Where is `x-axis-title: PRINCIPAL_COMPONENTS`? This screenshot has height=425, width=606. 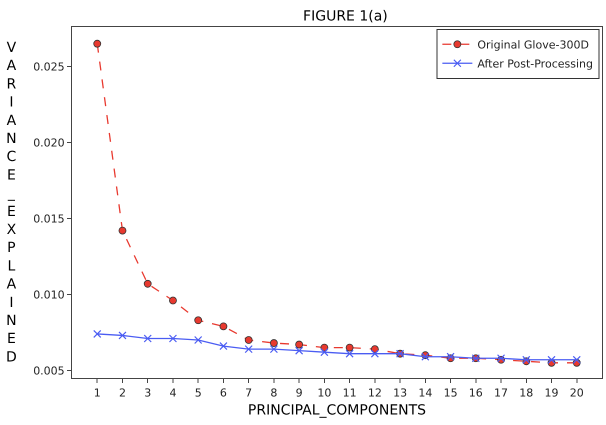
x-axis-title: PRINCIPAL_COMPONENTS is located at coordinates (337, 410).